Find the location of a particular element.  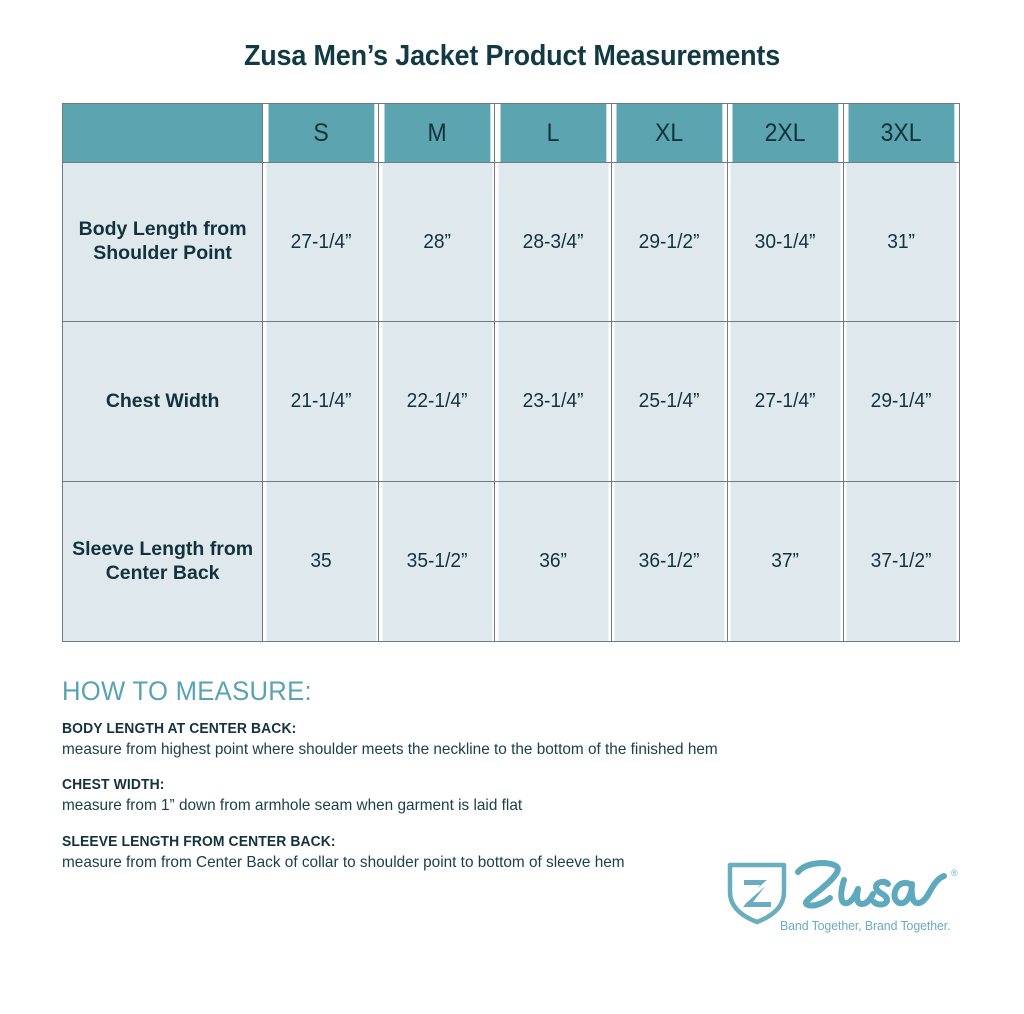

cell-sleeve-length-3xl: 37-1/2” is located at coordinates (901, 561).